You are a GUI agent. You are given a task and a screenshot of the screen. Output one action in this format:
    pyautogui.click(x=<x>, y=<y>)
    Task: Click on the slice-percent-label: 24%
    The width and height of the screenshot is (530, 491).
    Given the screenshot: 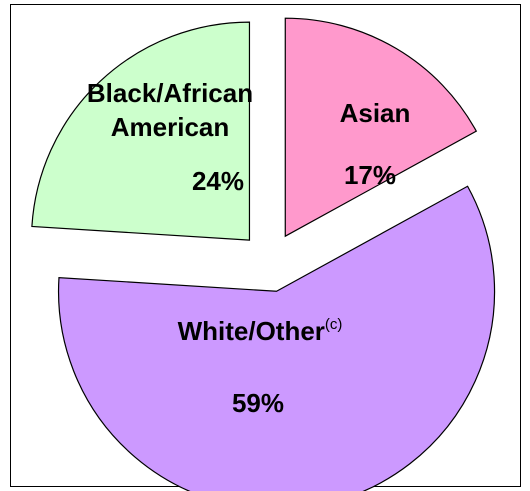 What is the action you would take?
    pyautogui.click(x=218, y=181)
    